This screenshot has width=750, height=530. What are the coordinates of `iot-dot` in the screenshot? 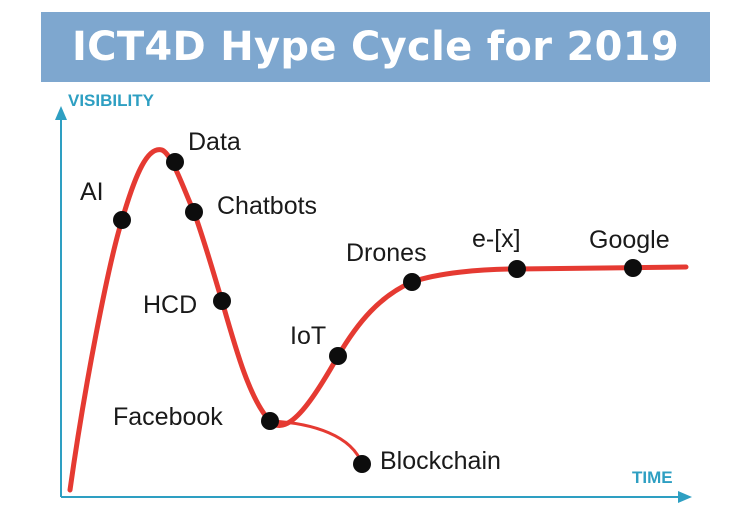 It's located at (338, 356).